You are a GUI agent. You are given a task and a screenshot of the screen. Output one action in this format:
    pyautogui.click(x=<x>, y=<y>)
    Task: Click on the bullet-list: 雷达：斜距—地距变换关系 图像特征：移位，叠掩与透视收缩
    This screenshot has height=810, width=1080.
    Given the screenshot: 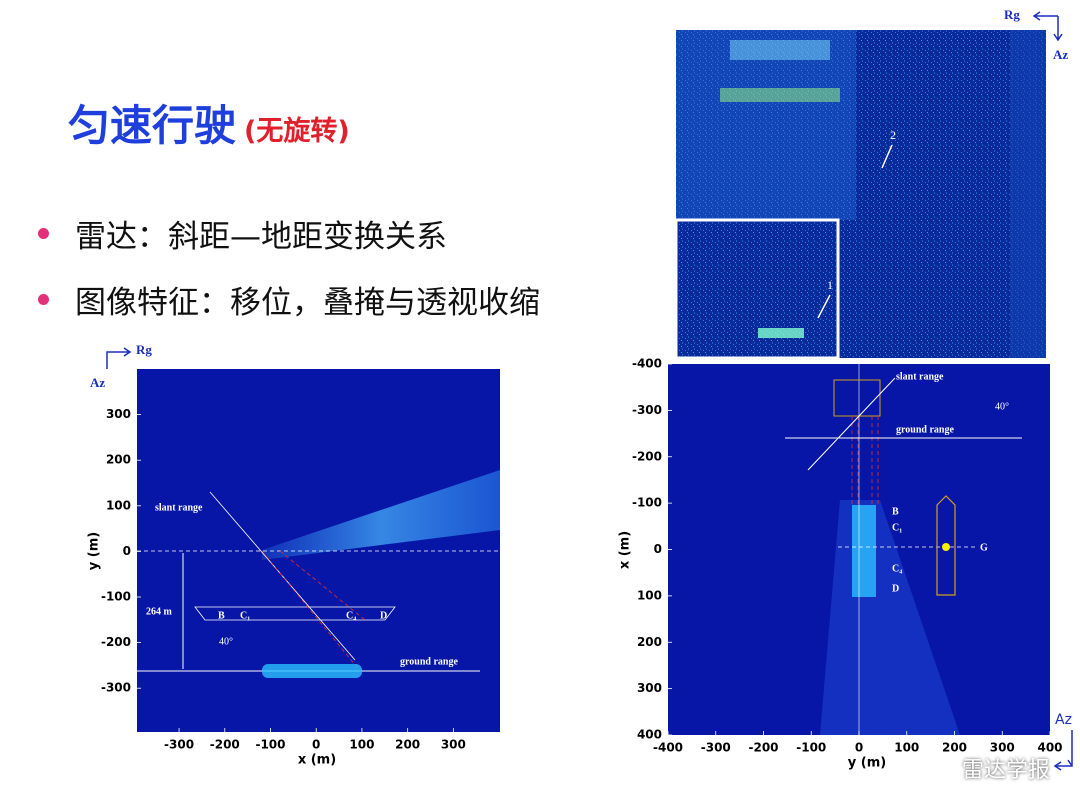 What is the action you would take?
    pyautogui.click(x=289, y=266)
    